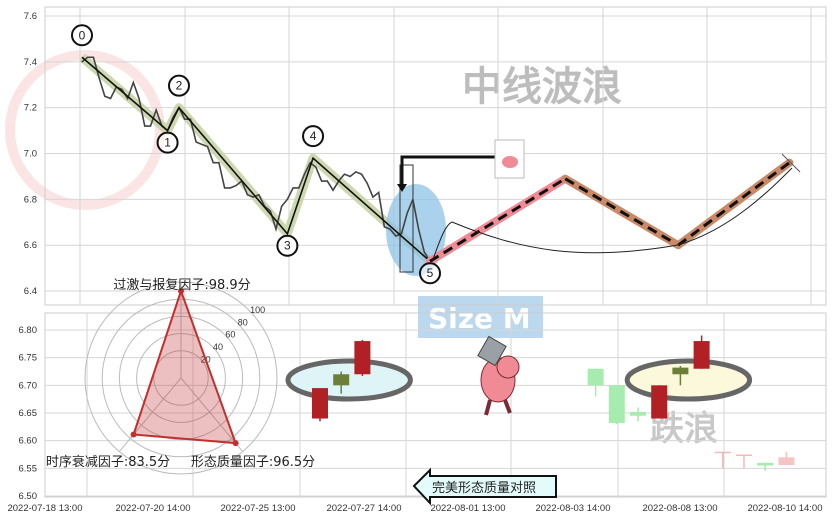 The width and height of the screenshot is (833, 520). Describe the element at coordinates (30, 245) in the screenshot. I see `y-tick-label: 6.6` at that location.